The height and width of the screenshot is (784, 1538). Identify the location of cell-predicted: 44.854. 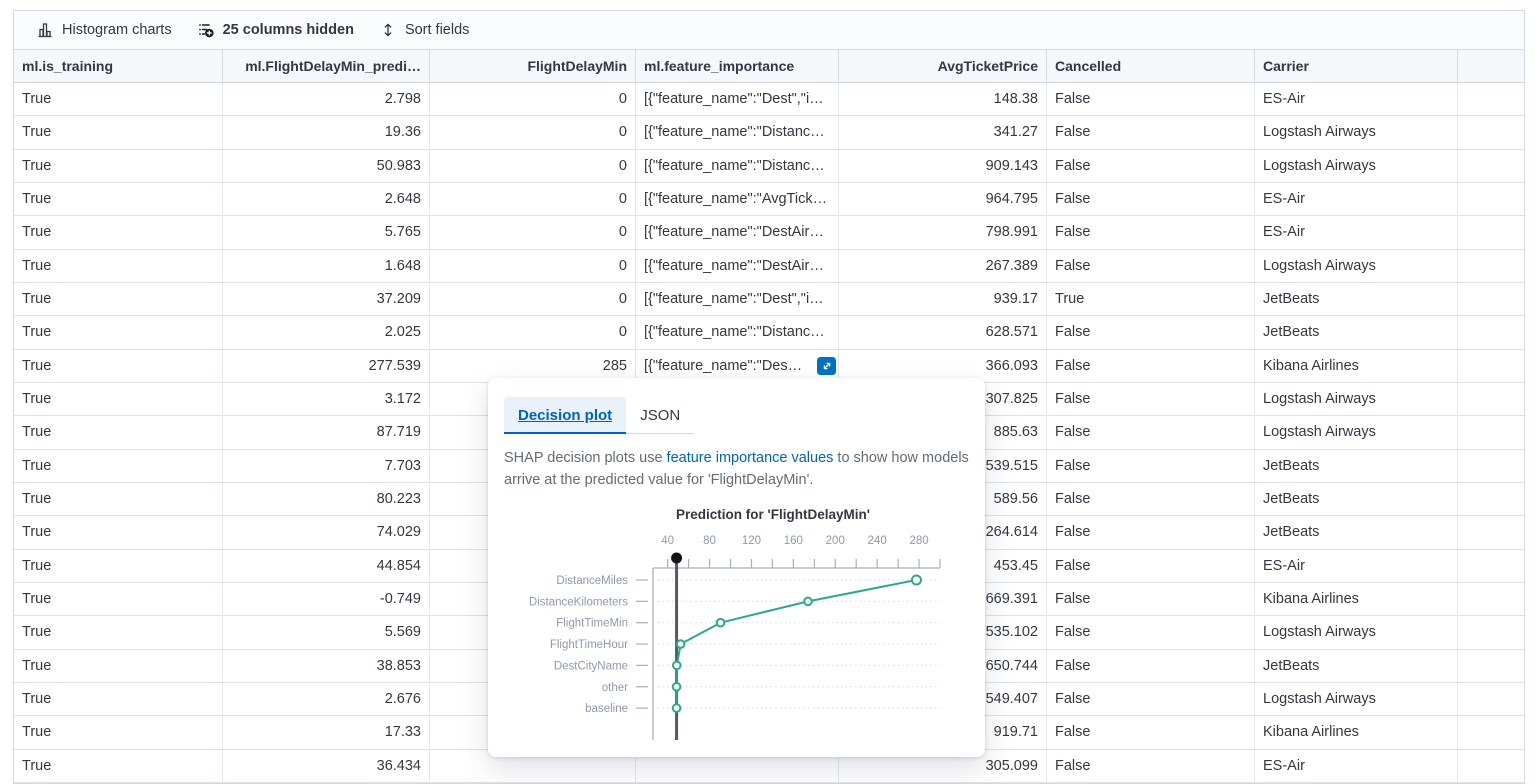
(326, 565).